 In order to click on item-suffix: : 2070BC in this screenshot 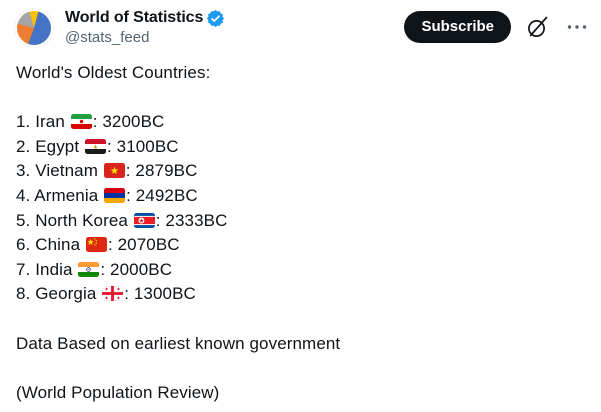, I will do `click(143, 245)`.